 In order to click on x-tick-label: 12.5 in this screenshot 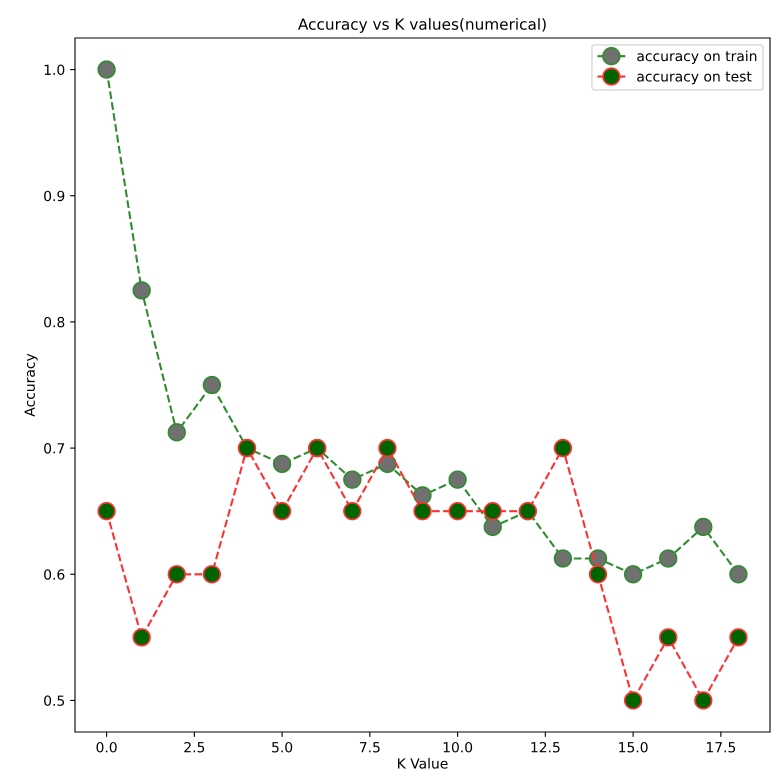, I will do `click(545, 747)`.